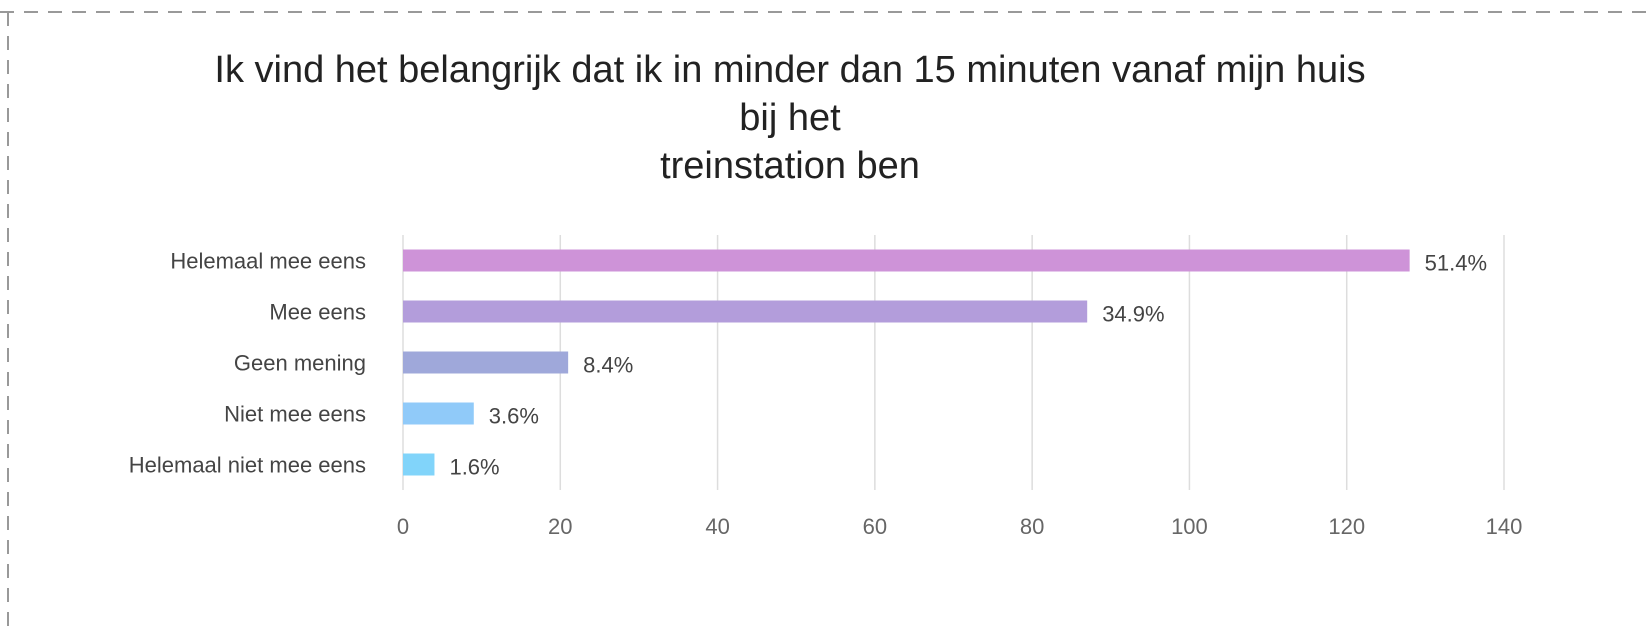 The height and width of the screenshot is (627, 1652). Describe the element at coordinates (403, 526) in the screenshot. I see `x-tick-label: 0` at that location.